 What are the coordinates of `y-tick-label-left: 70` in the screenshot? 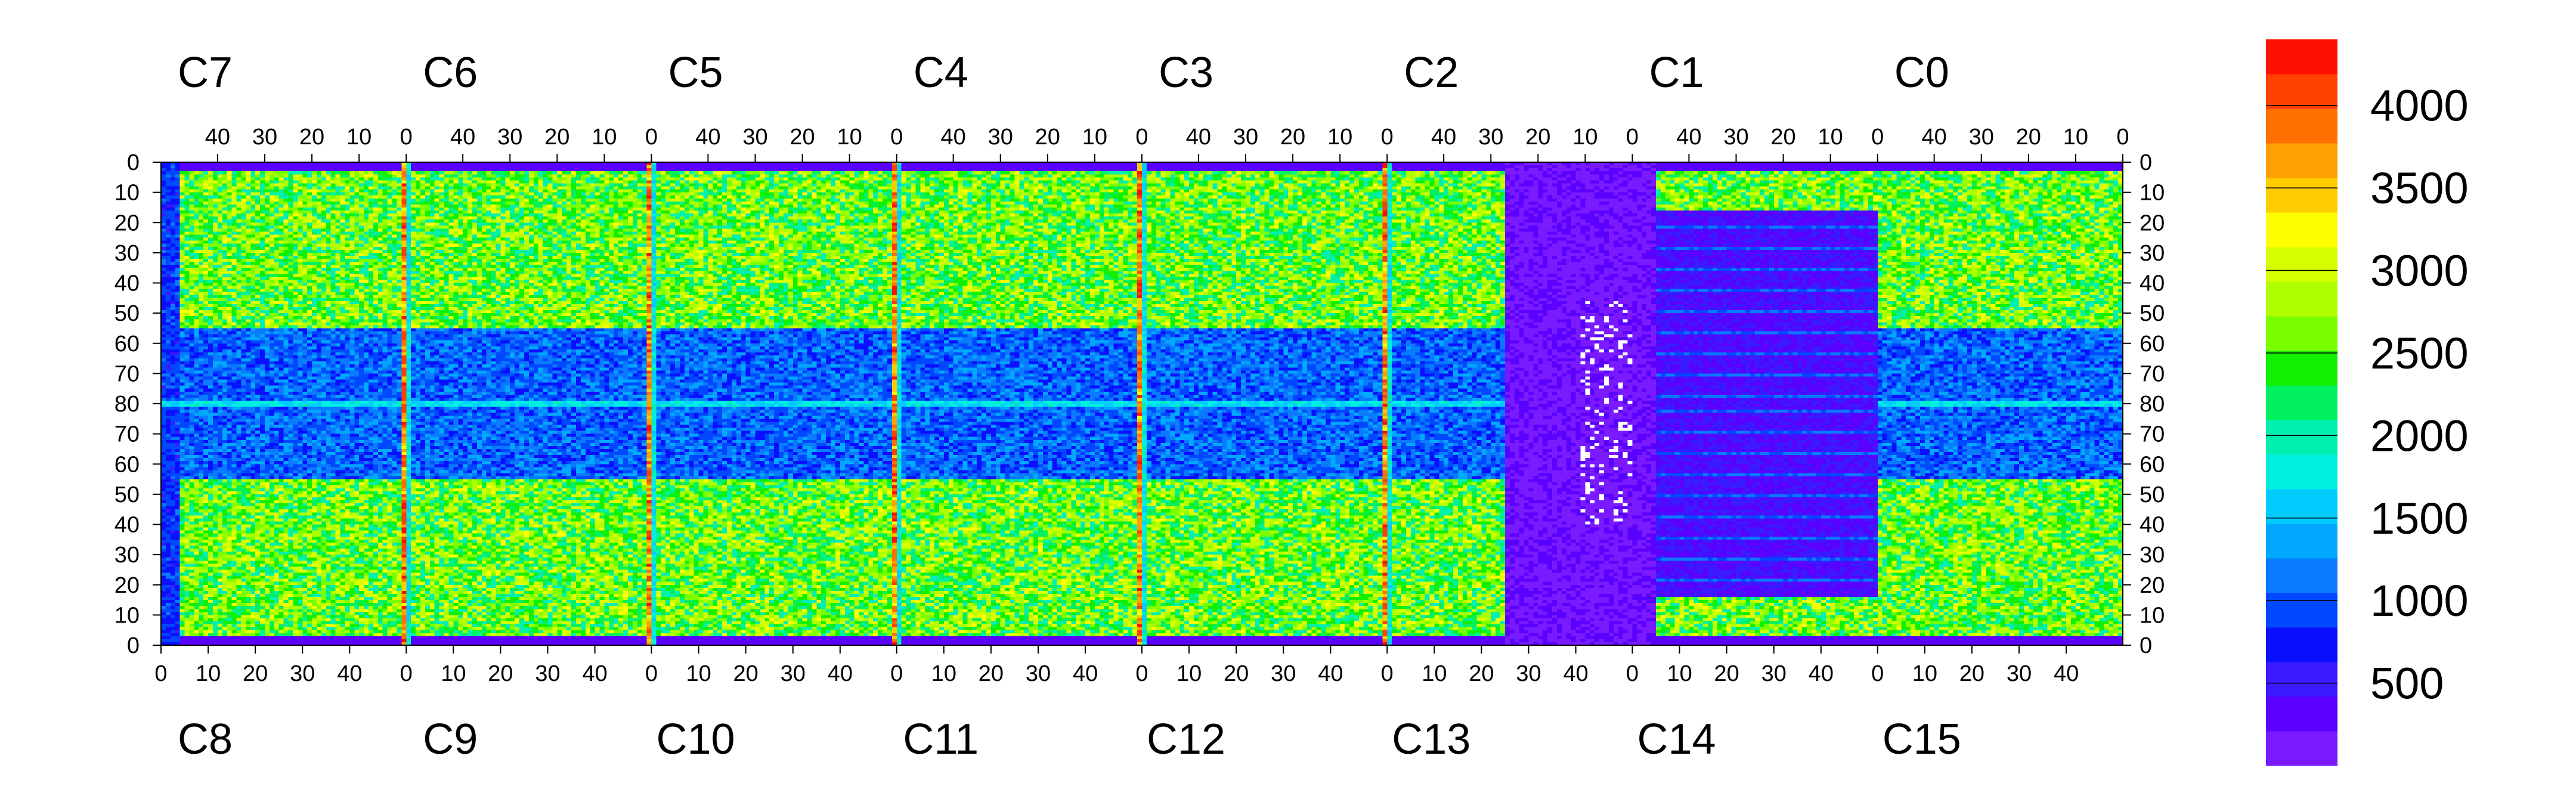 It's located at (127, 435).